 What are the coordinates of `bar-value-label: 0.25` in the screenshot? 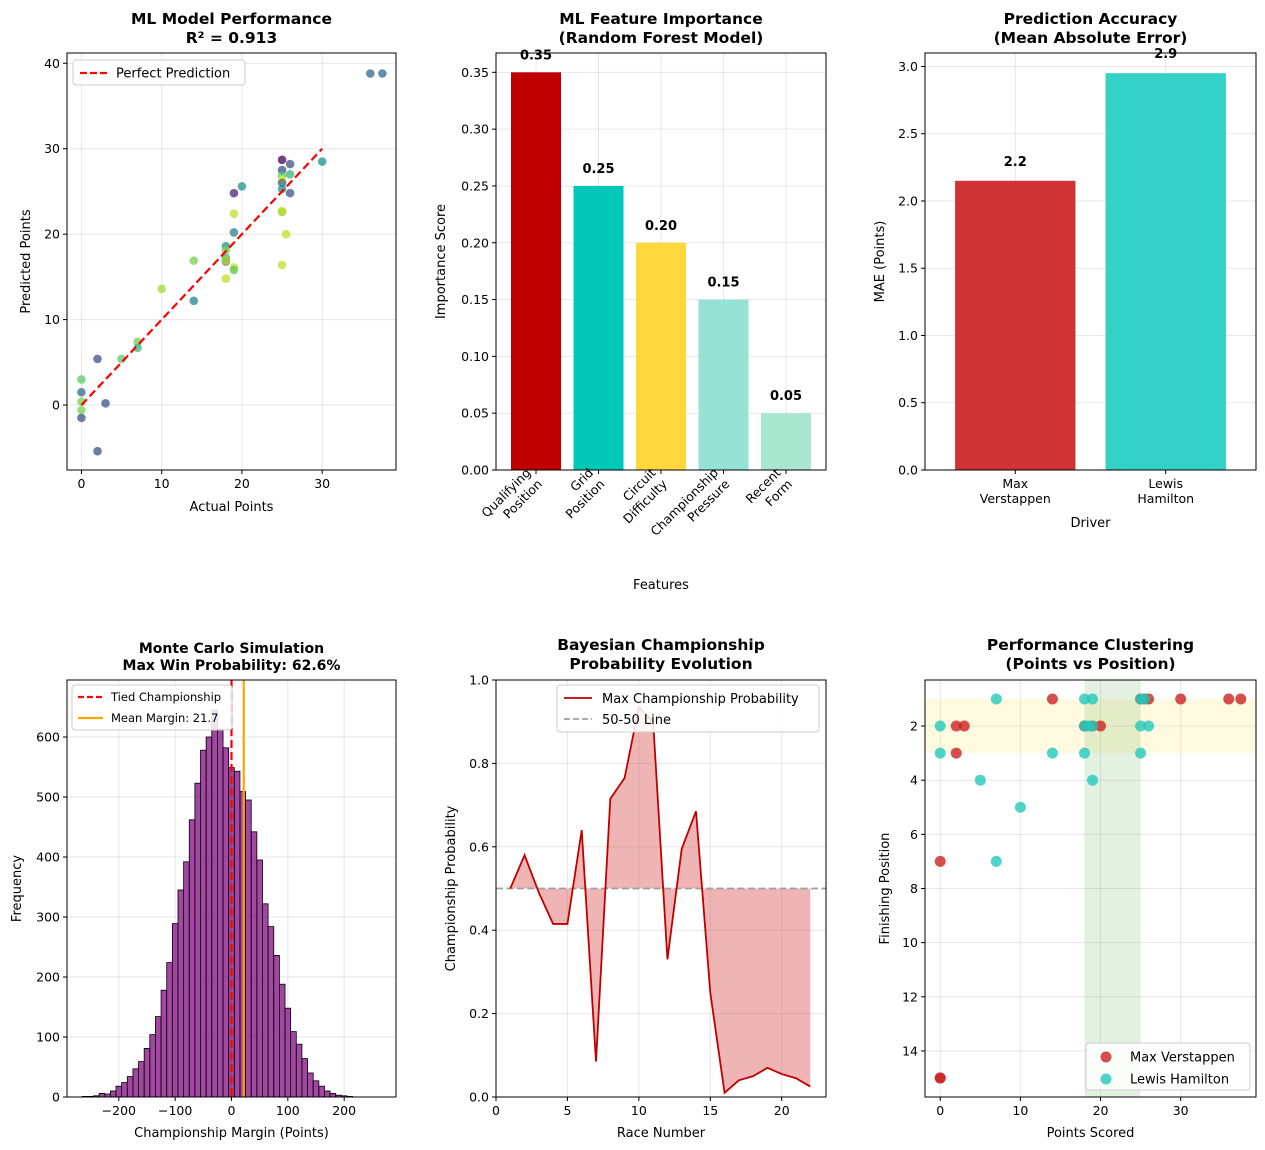 It's located at (598, 169).